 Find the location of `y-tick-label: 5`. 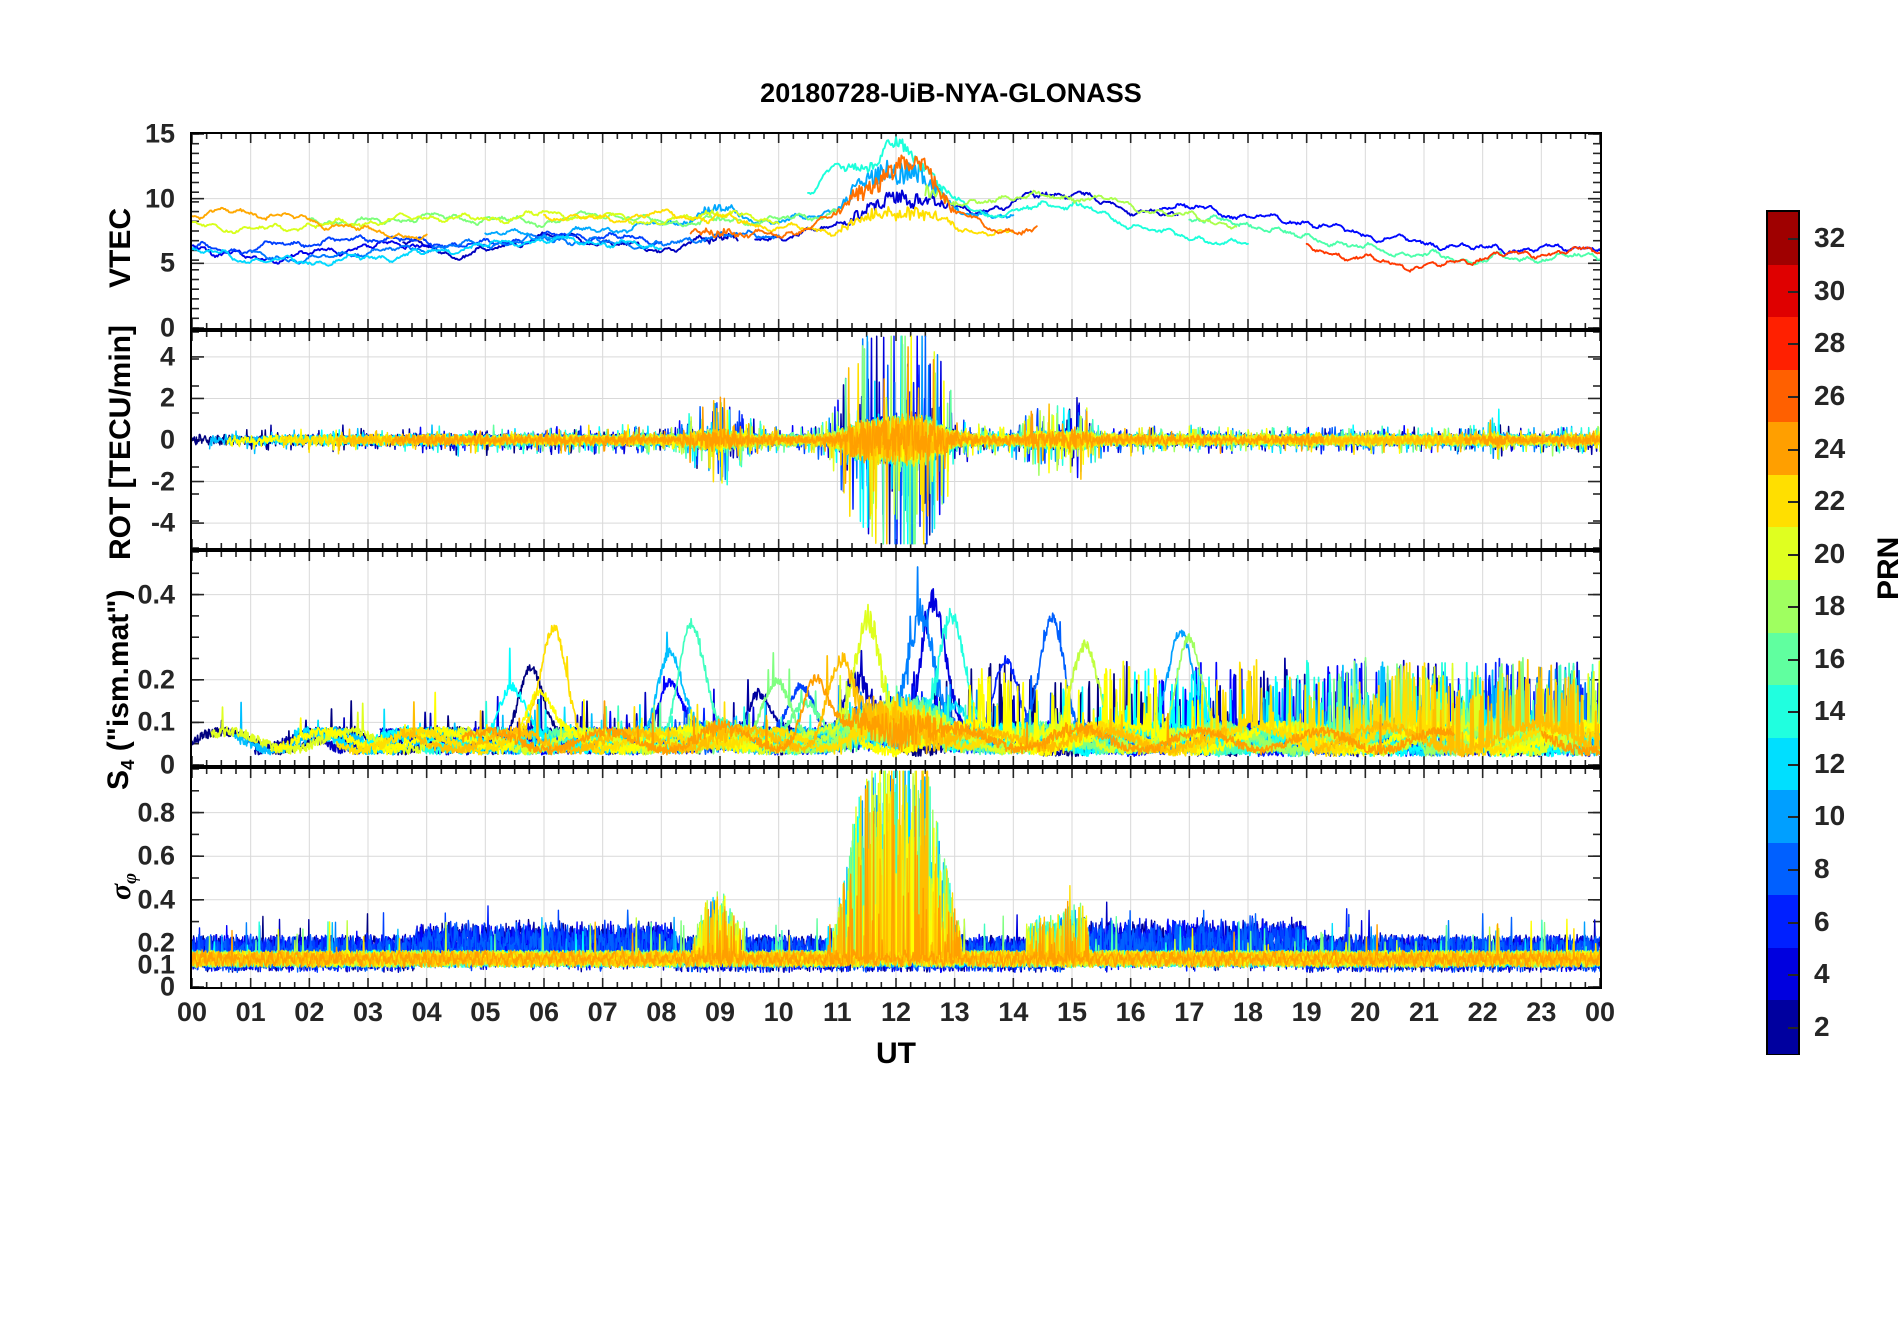

y-tick-label: 5 is located at coordinates (167, 262).